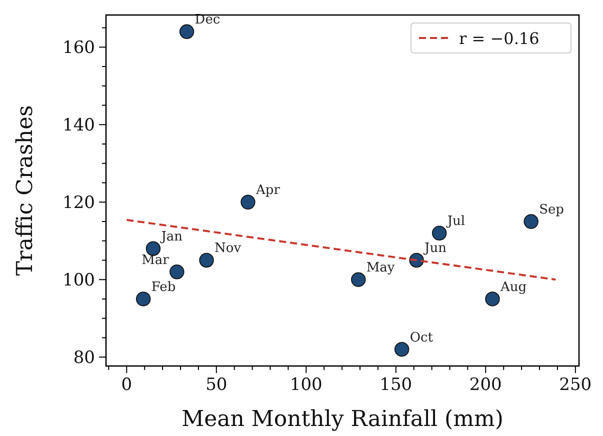 This screenshot has height=436, width=603. I want to click on annotation: Sep, so click(551, 210).